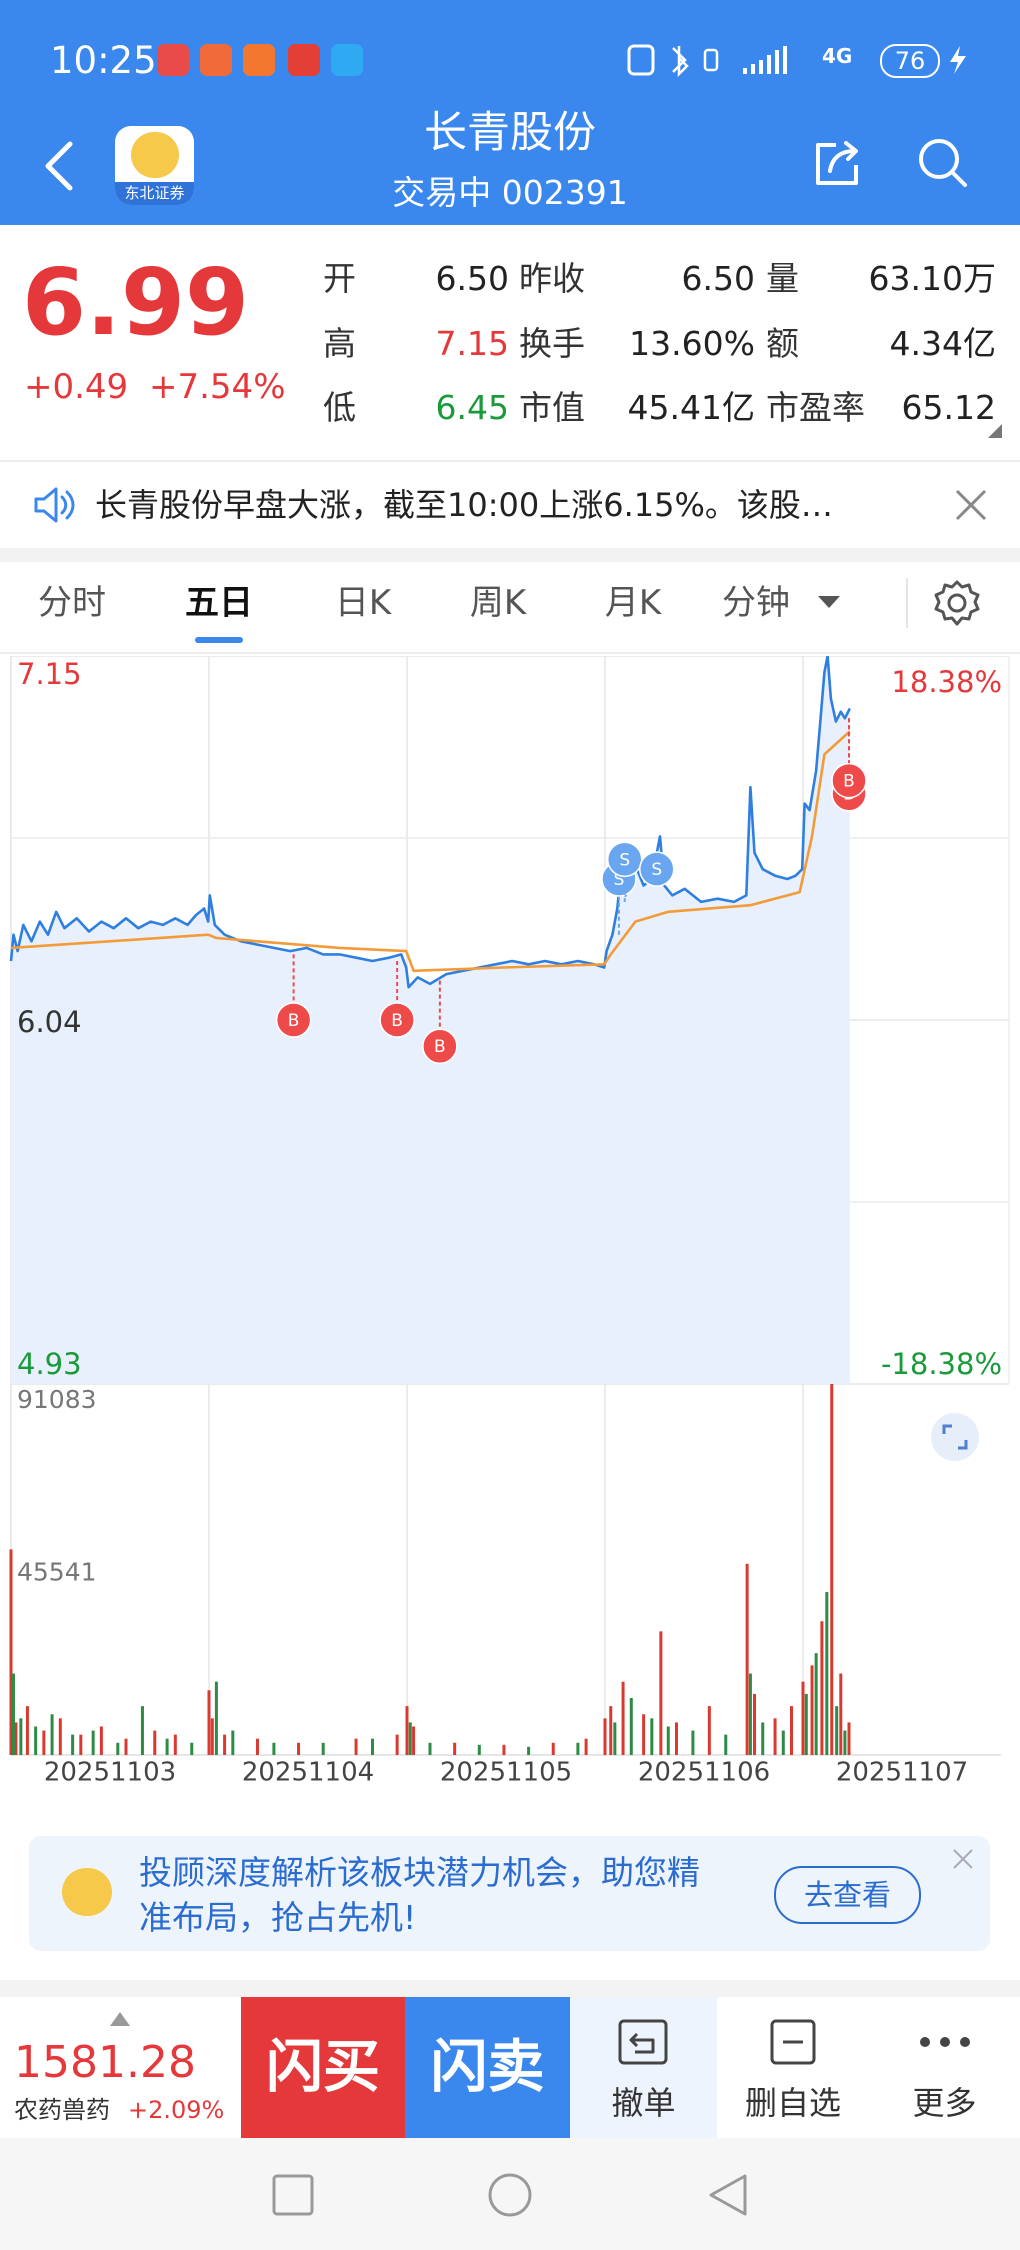 The image size is (1020, 2250). I want to click on status-battery: 76, so click(910, 61).